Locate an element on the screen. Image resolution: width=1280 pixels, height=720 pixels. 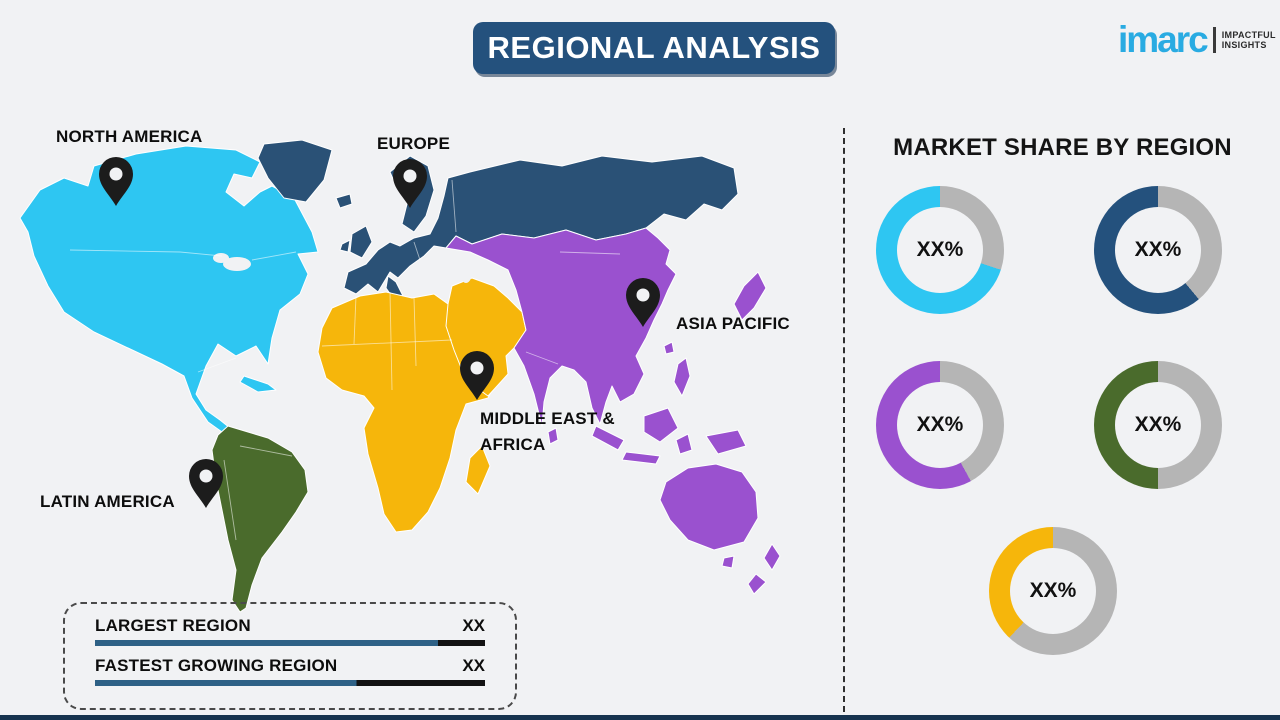
region-asia-nz-north is located at coordinates (772, 557).